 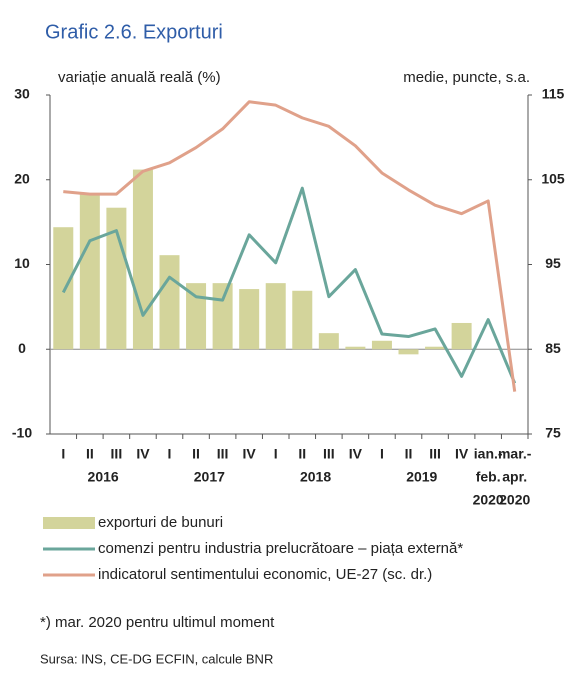 I want to click on y-tick-label: 0, so click(x=22, y=348).